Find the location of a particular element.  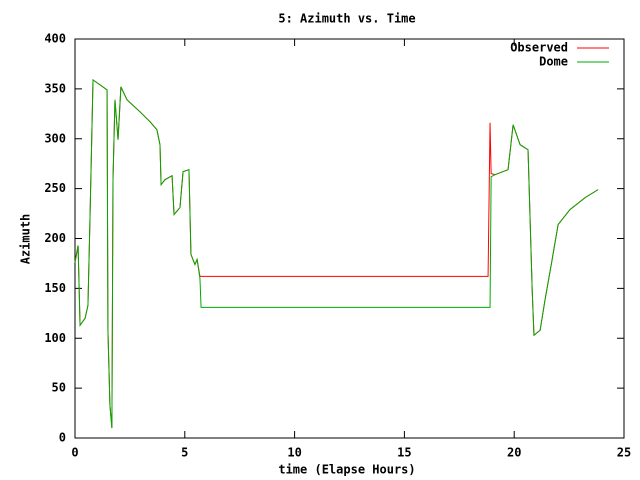

y-tick-label: 350 is located at coordinates (55, 88).